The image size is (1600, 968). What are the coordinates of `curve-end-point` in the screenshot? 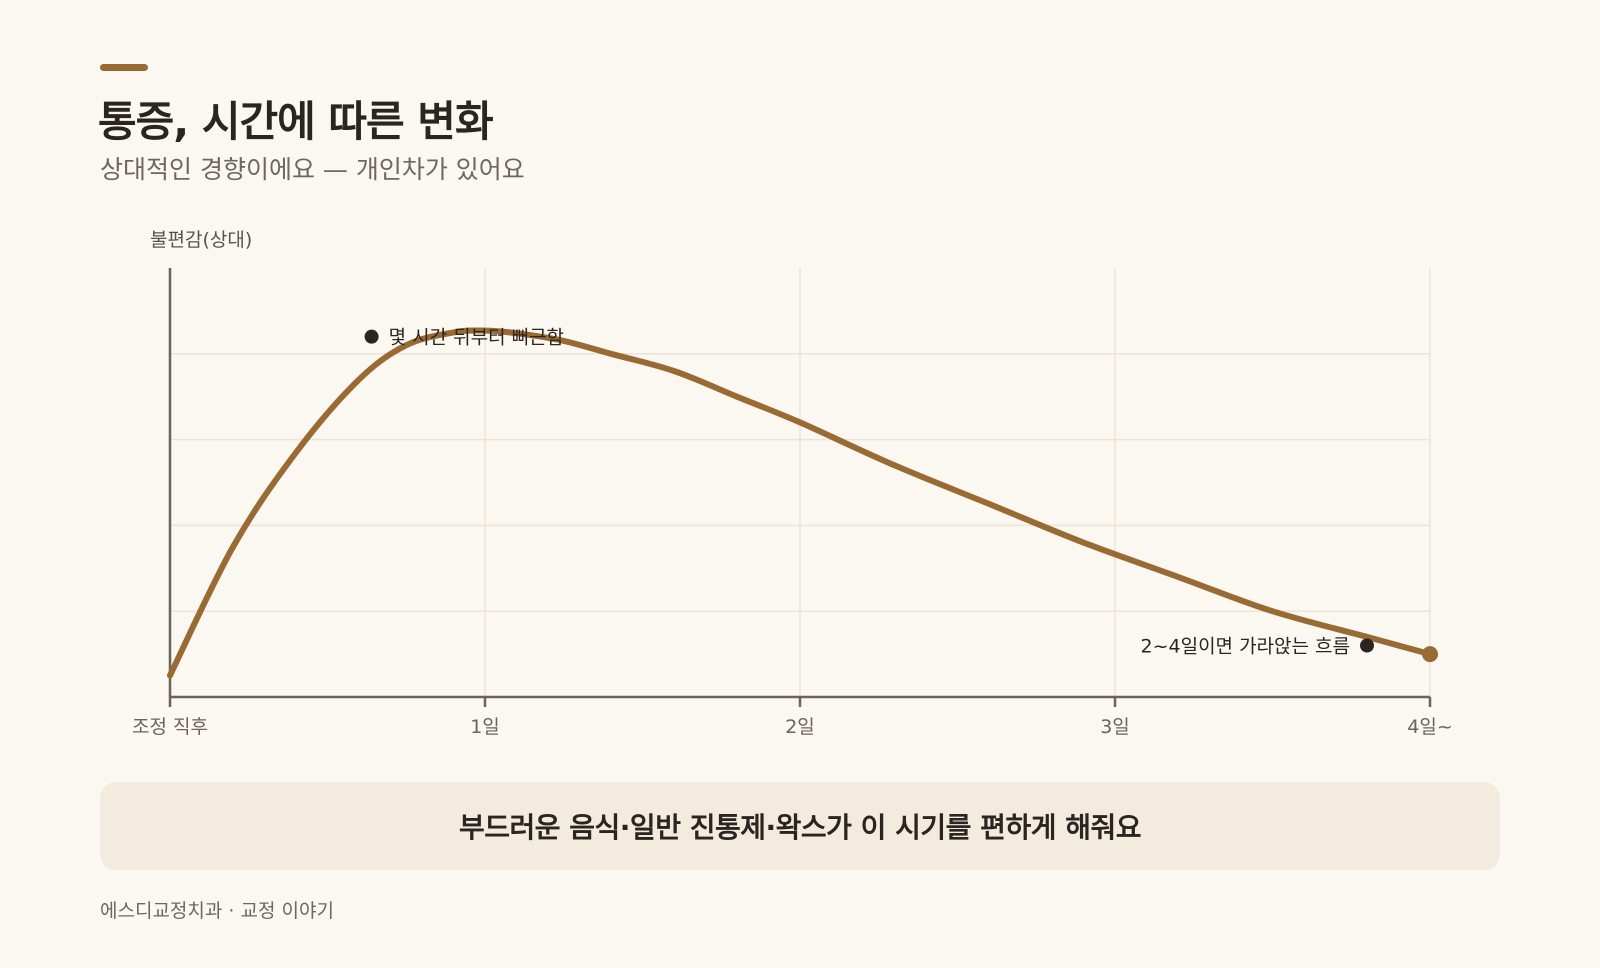 It's located at (1430, 654).